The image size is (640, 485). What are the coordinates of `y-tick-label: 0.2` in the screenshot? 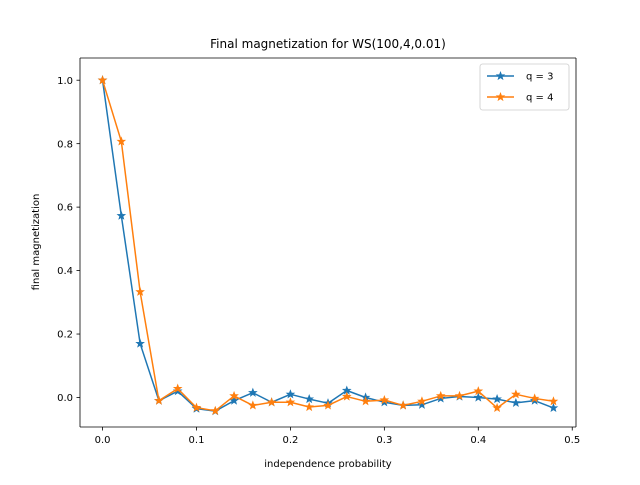 It's located at (65, 335).